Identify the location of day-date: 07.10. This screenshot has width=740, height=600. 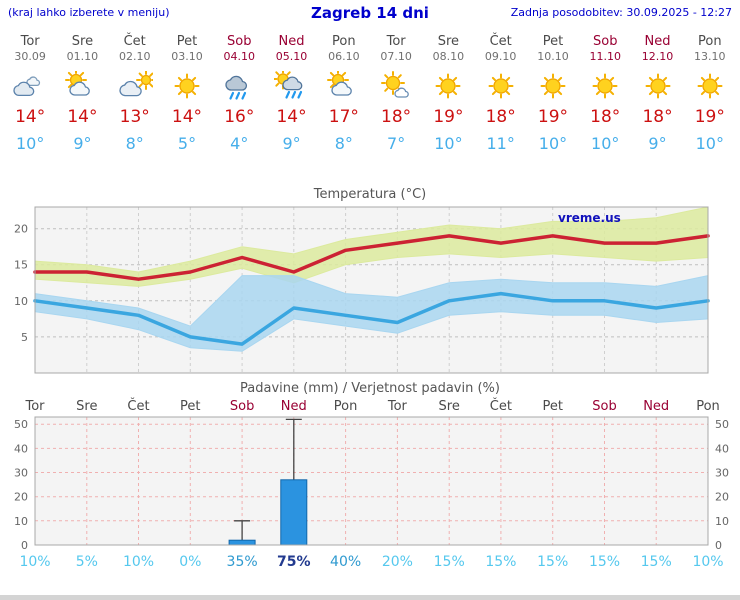
(396, 56).